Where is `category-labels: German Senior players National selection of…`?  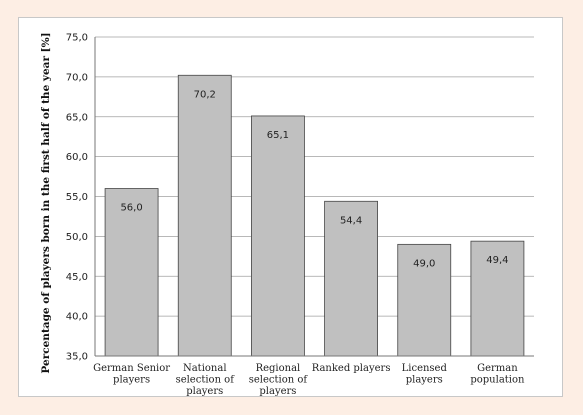
category-labels: German Senior players National selection of… is located at coordinates (309, 380).